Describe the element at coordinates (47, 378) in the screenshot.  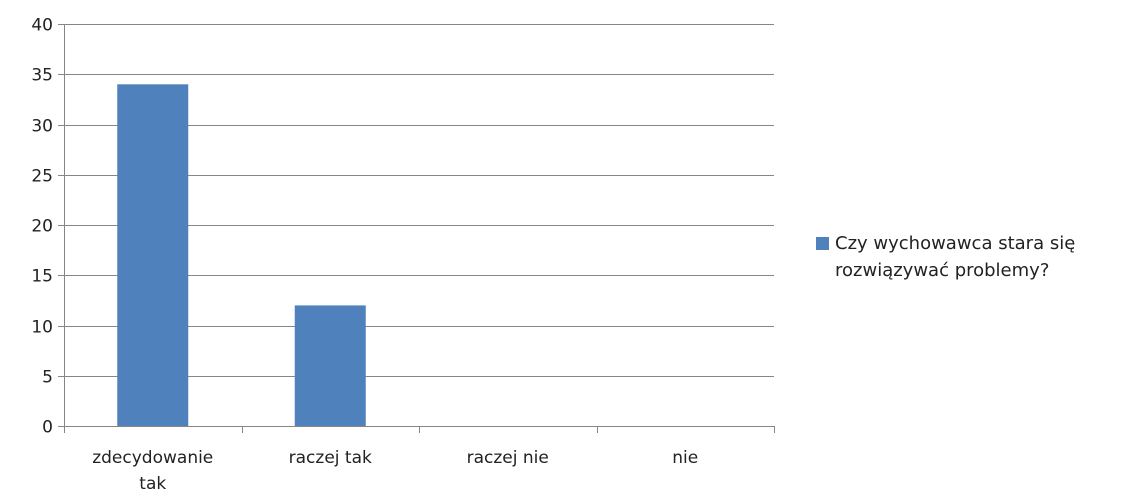
I see `y-tick-label: 5` at that location.